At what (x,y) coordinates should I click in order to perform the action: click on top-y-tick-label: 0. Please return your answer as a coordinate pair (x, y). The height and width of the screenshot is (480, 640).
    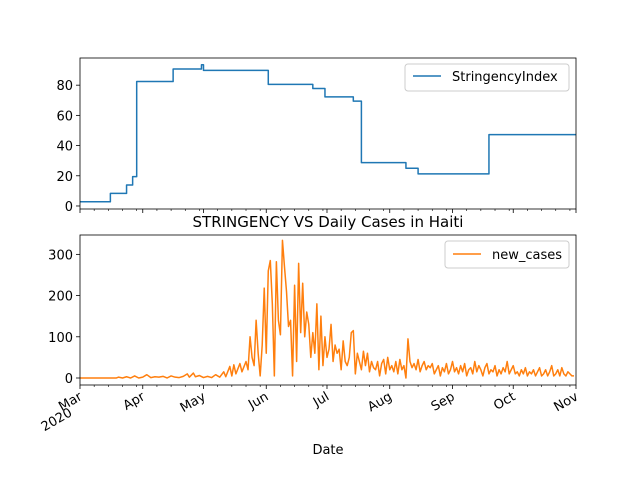
    Looking at the image, I should click on (69, 207).